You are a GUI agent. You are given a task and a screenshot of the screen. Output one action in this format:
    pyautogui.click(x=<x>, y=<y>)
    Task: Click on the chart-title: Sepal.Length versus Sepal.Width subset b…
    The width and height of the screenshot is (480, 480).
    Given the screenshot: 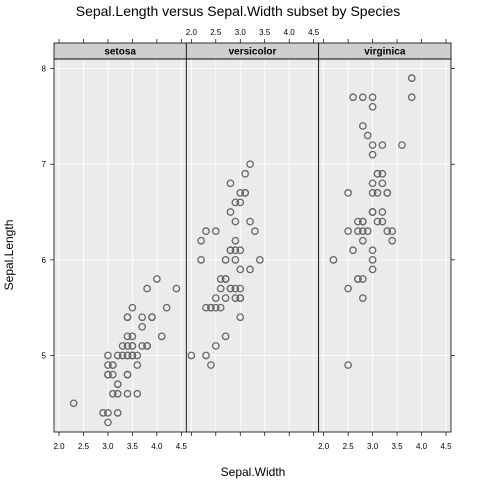 What is the action you would take?
    pyautogui.click(x=238, y=11)
    